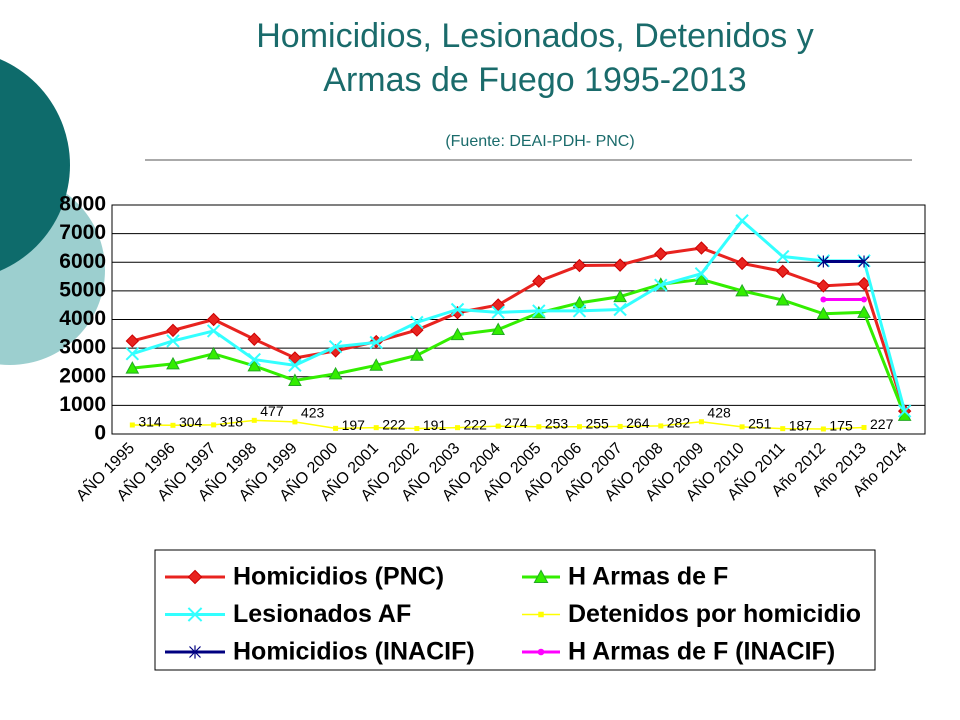 This screenshot has width=960, height=720. Describe the element at coordinates (150, 422) in the screenshot. I see `data-label: 314` at that location.